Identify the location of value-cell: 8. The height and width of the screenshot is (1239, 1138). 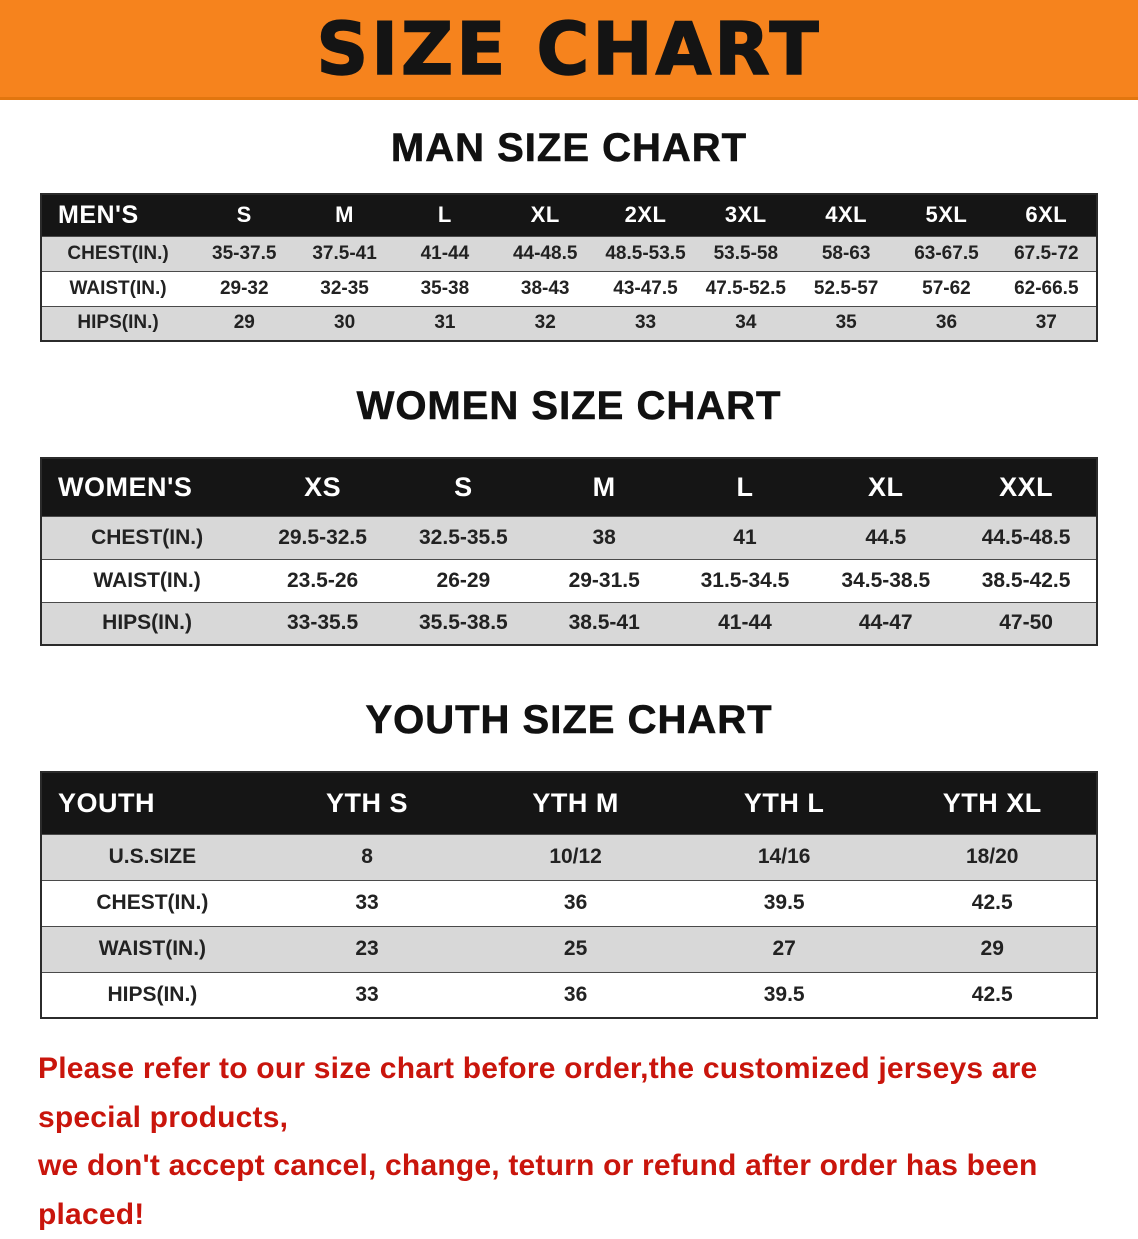
(367, 856).